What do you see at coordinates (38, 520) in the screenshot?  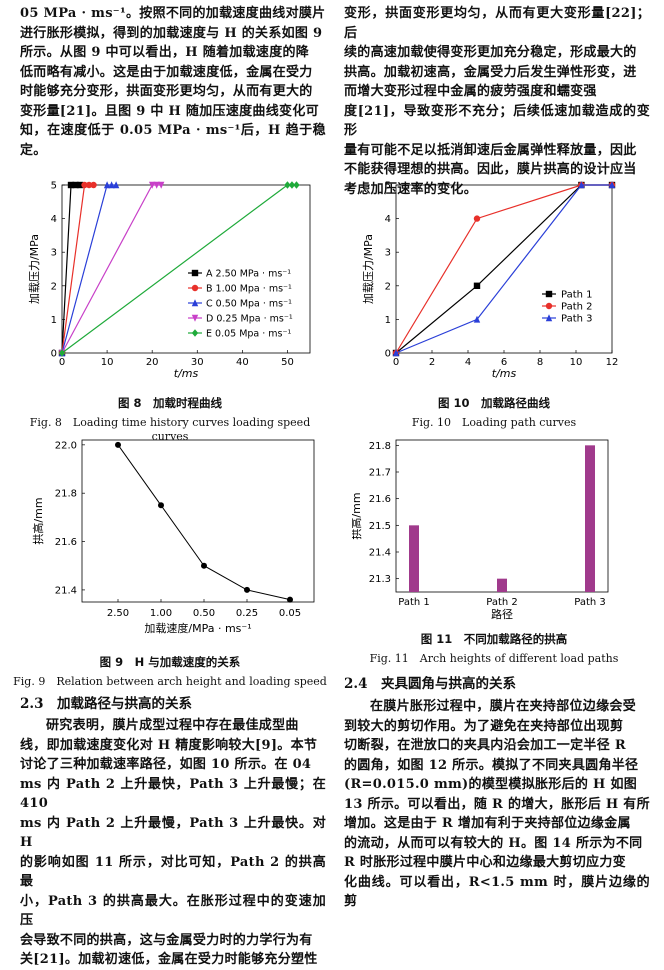 I see `y-axis-label: 拱高/mm` at bounding box center [38, 520].